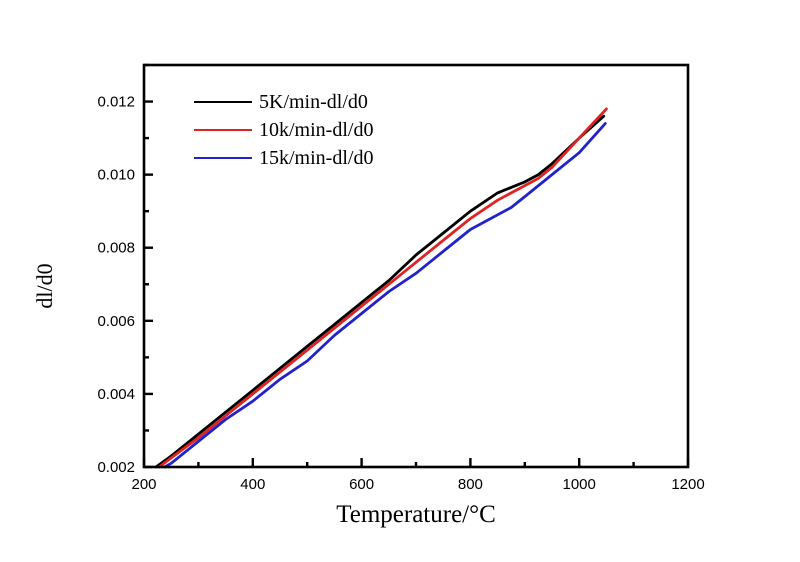 The image size is (800, 562). What do you see at coordinates (44, 286) in the screenshot?
I see `y-axis-title: dl/d0` at bounding box center [44, 286].